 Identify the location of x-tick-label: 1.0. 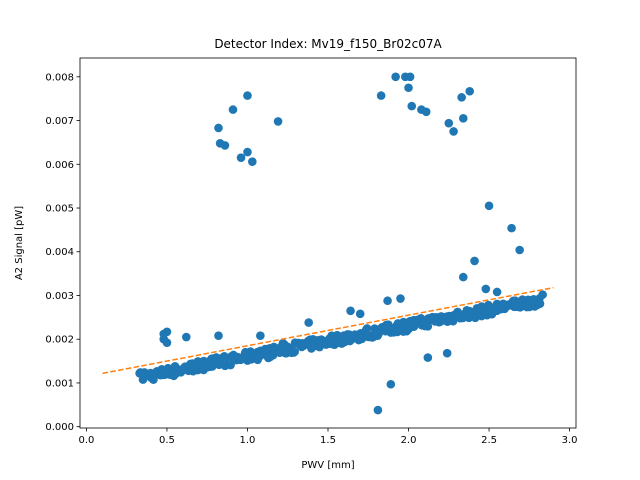
(248, 440).